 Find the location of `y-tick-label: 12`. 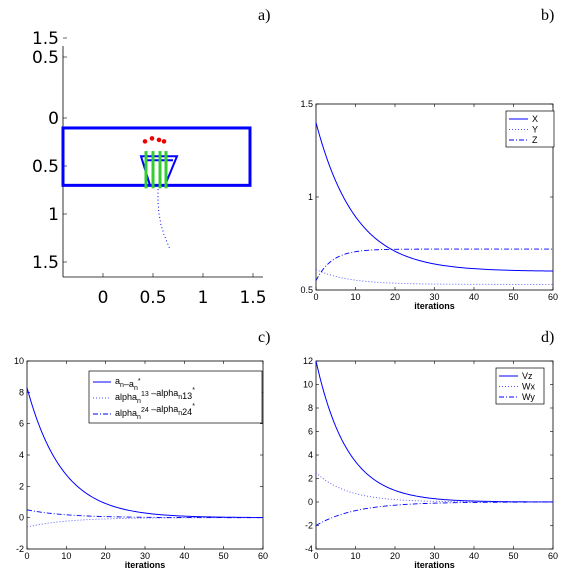

y-tick-label: 12 is located at coordinates (308, 361).